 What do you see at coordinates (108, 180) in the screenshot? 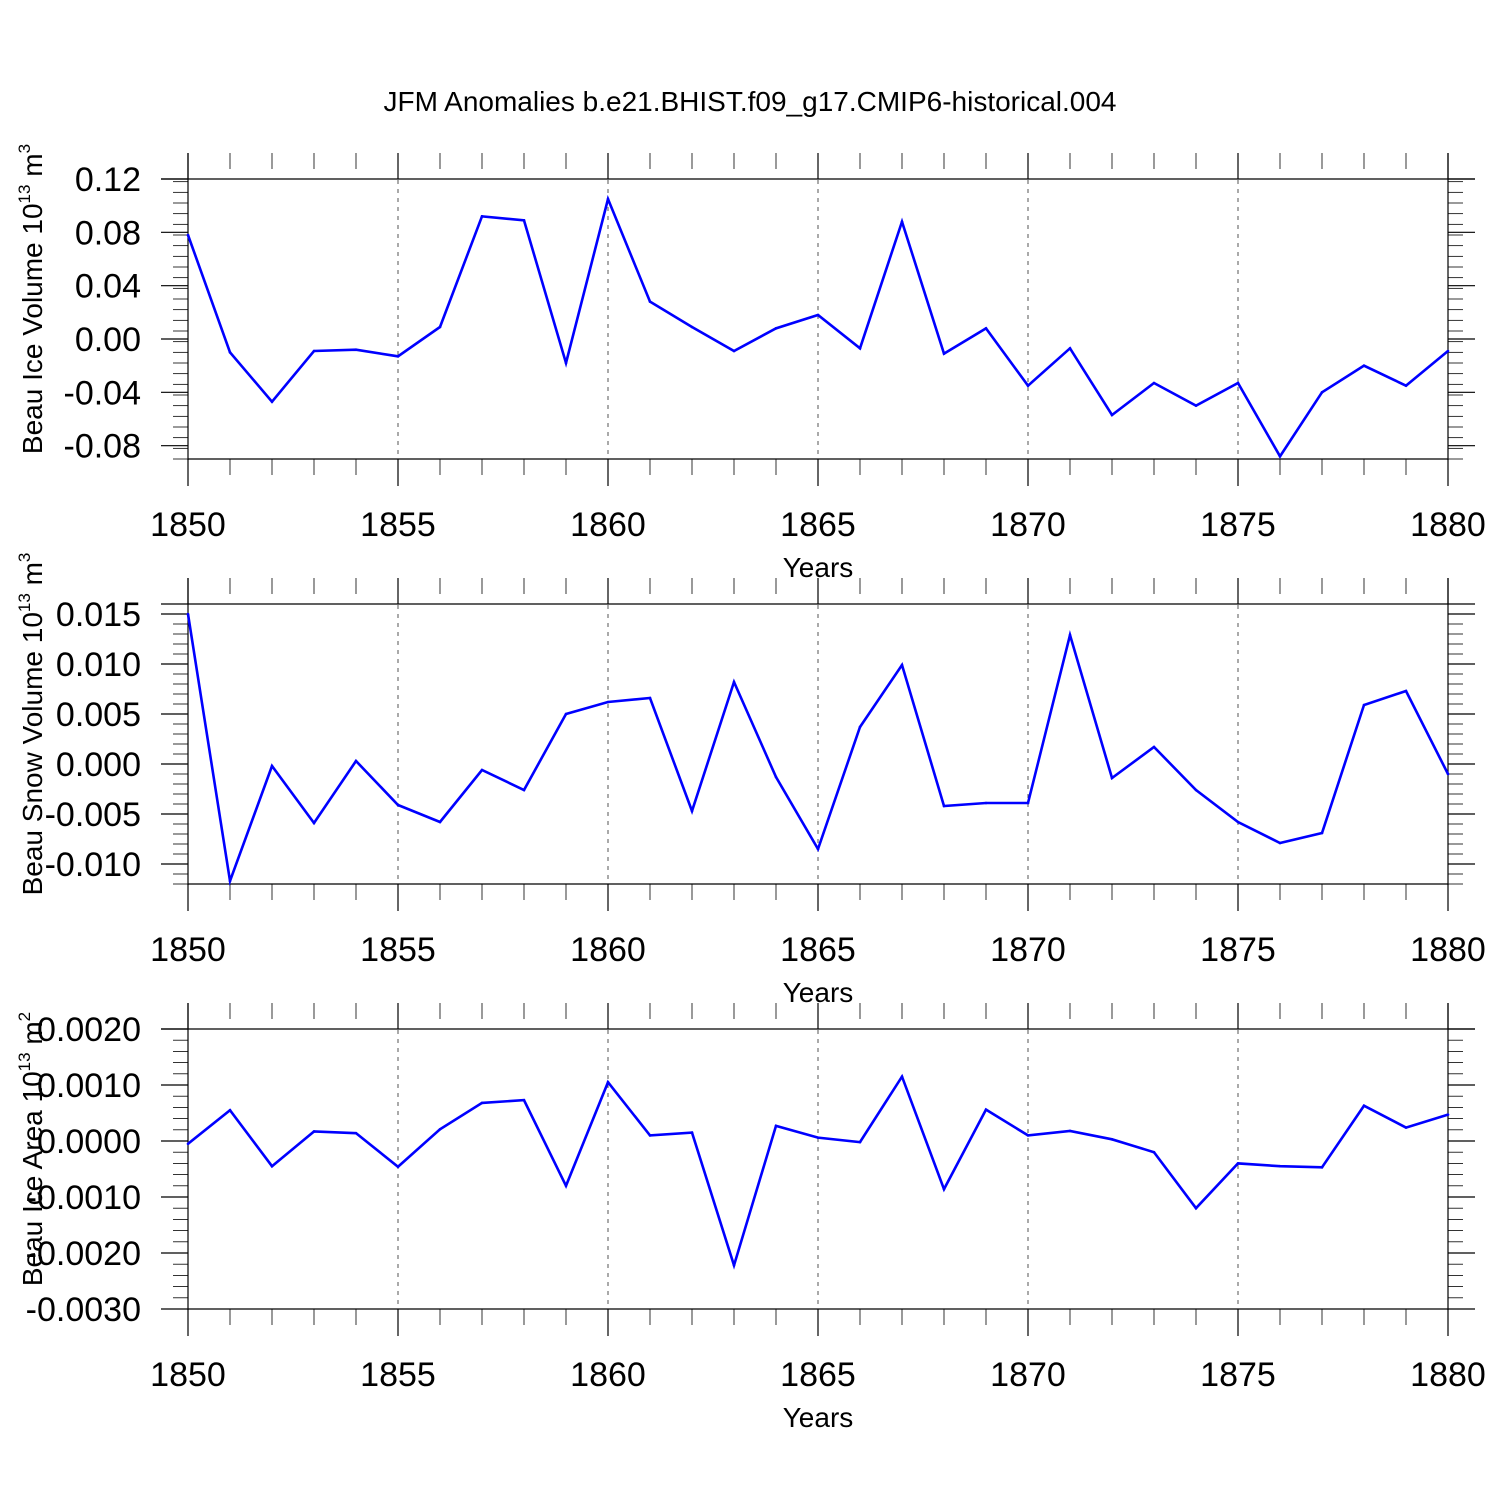
I see `y-tick-label: 0.12` at bounding box center [108, 180].